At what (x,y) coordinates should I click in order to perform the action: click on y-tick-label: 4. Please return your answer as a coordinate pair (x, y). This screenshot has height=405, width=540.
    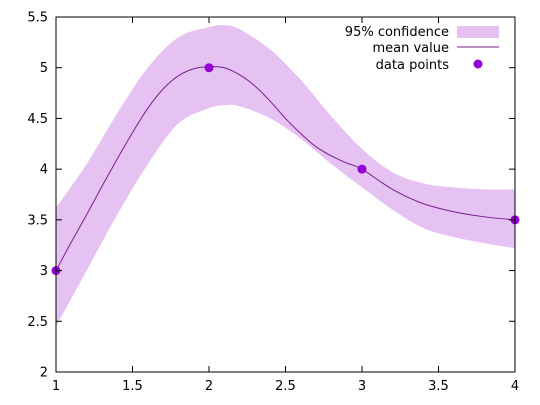
    Looking at the image, I should click on (44, 170).